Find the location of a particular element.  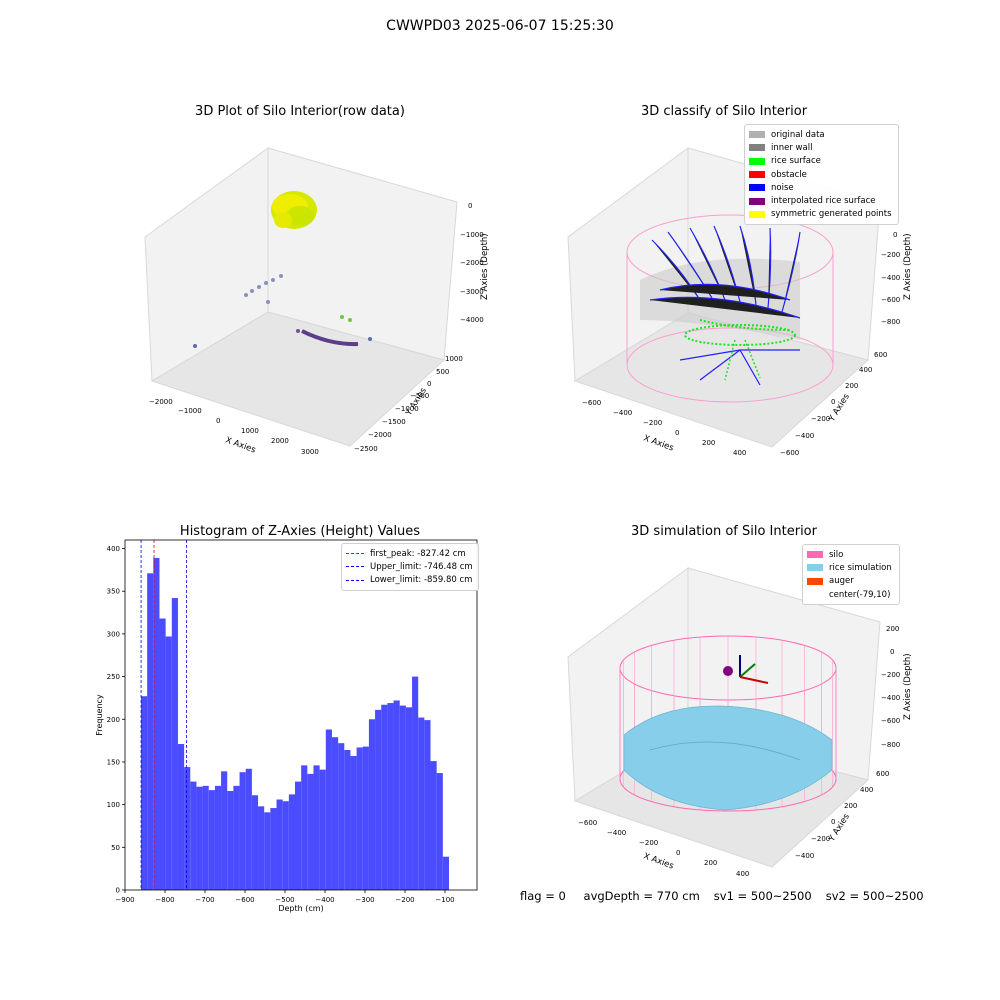

plot1-title: 3D Plot of Silo Interior(row data) is located at coordinates (300, 111).